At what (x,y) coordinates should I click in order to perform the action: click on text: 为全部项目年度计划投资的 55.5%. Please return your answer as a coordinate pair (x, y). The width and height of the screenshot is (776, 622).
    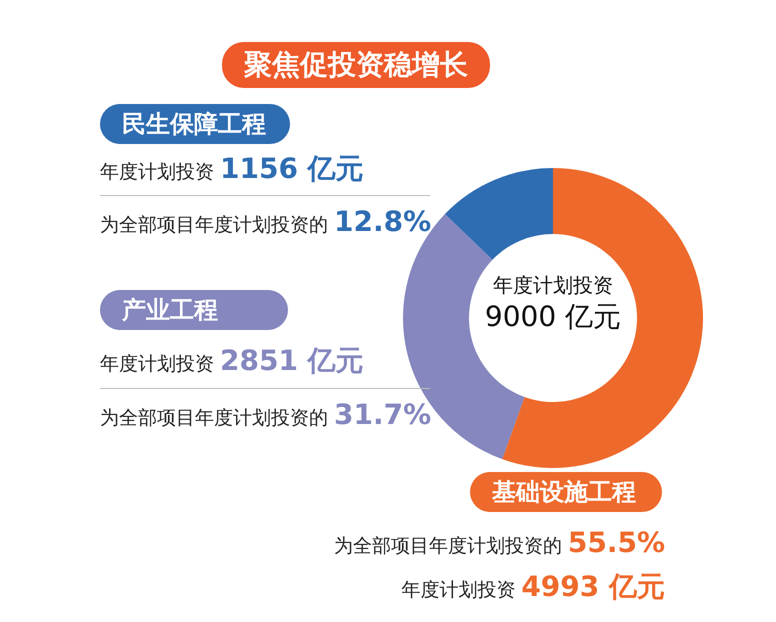
    Looking at the image, I should click on (499, 542).